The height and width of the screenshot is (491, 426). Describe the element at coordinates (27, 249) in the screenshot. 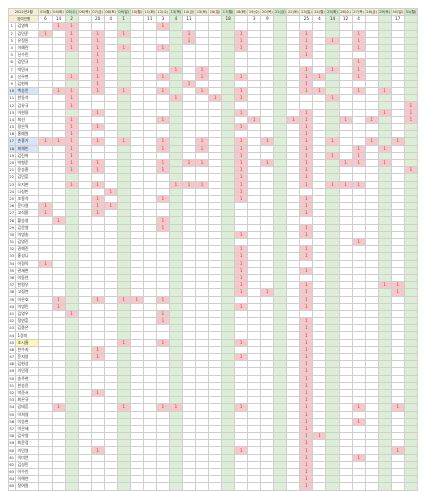

I see `member-name: 권해진` at that location.